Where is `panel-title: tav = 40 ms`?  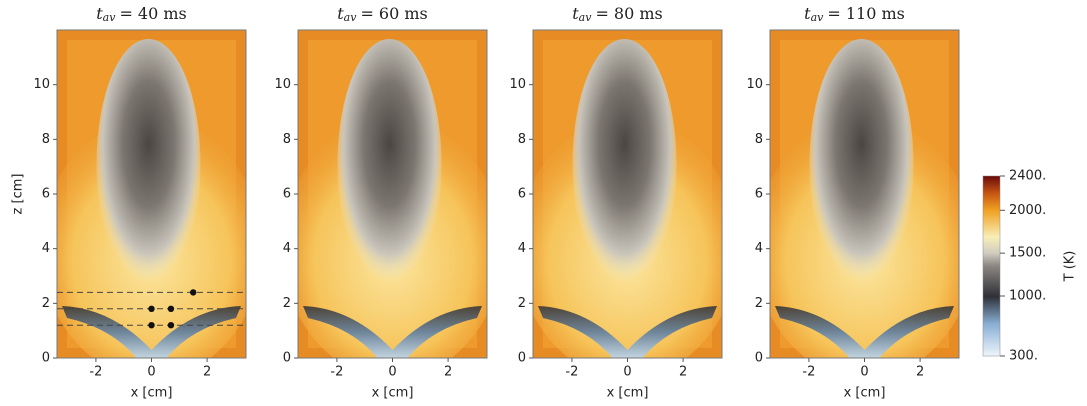
panel-title: tav = 40 ms is located at coordinates (141, 14).